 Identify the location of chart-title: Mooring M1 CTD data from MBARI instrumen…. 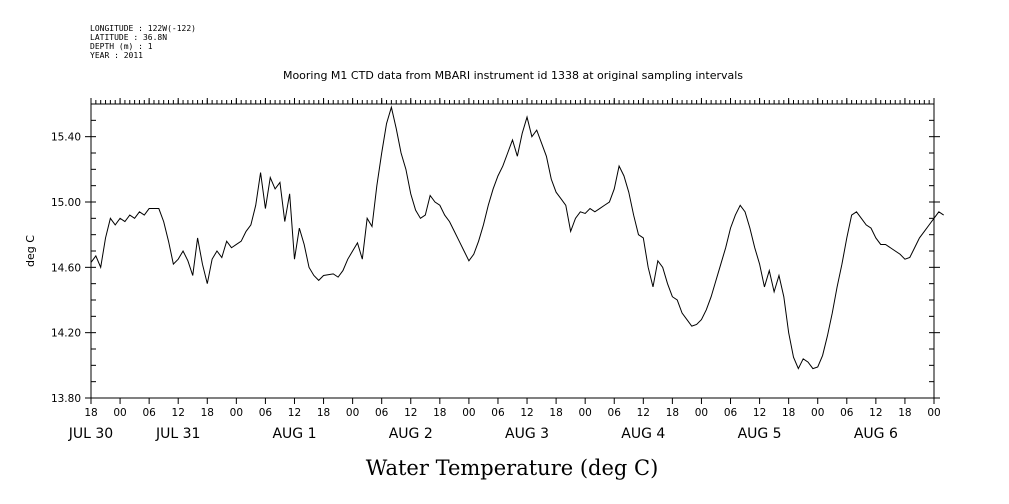
(513, 75).